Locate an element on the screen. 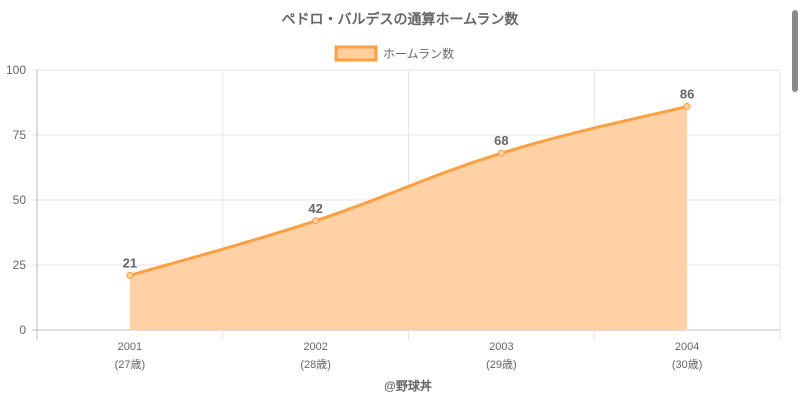  data-label: 68 is located at coordinates (501, 140).